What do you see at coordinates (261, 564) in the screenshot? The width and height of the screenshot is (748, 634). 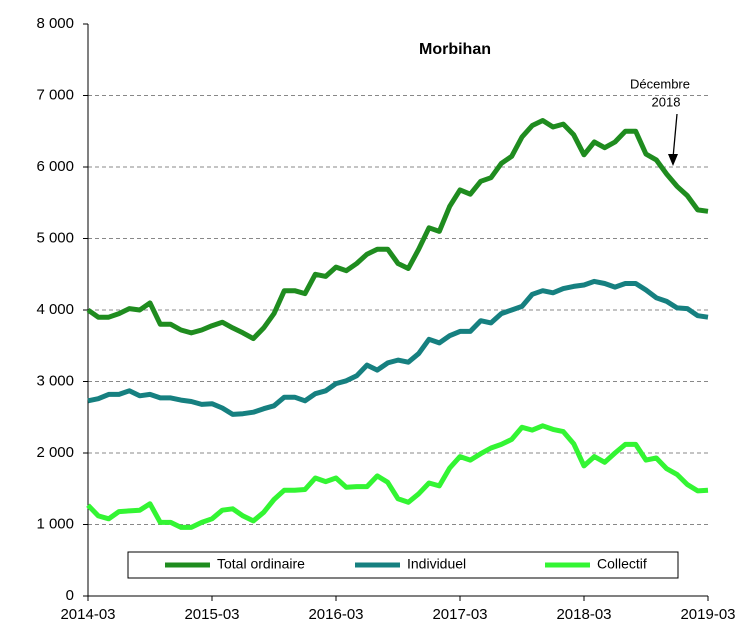 I see `legend-label: Total ordinaire` at bounding box center [261, 564].